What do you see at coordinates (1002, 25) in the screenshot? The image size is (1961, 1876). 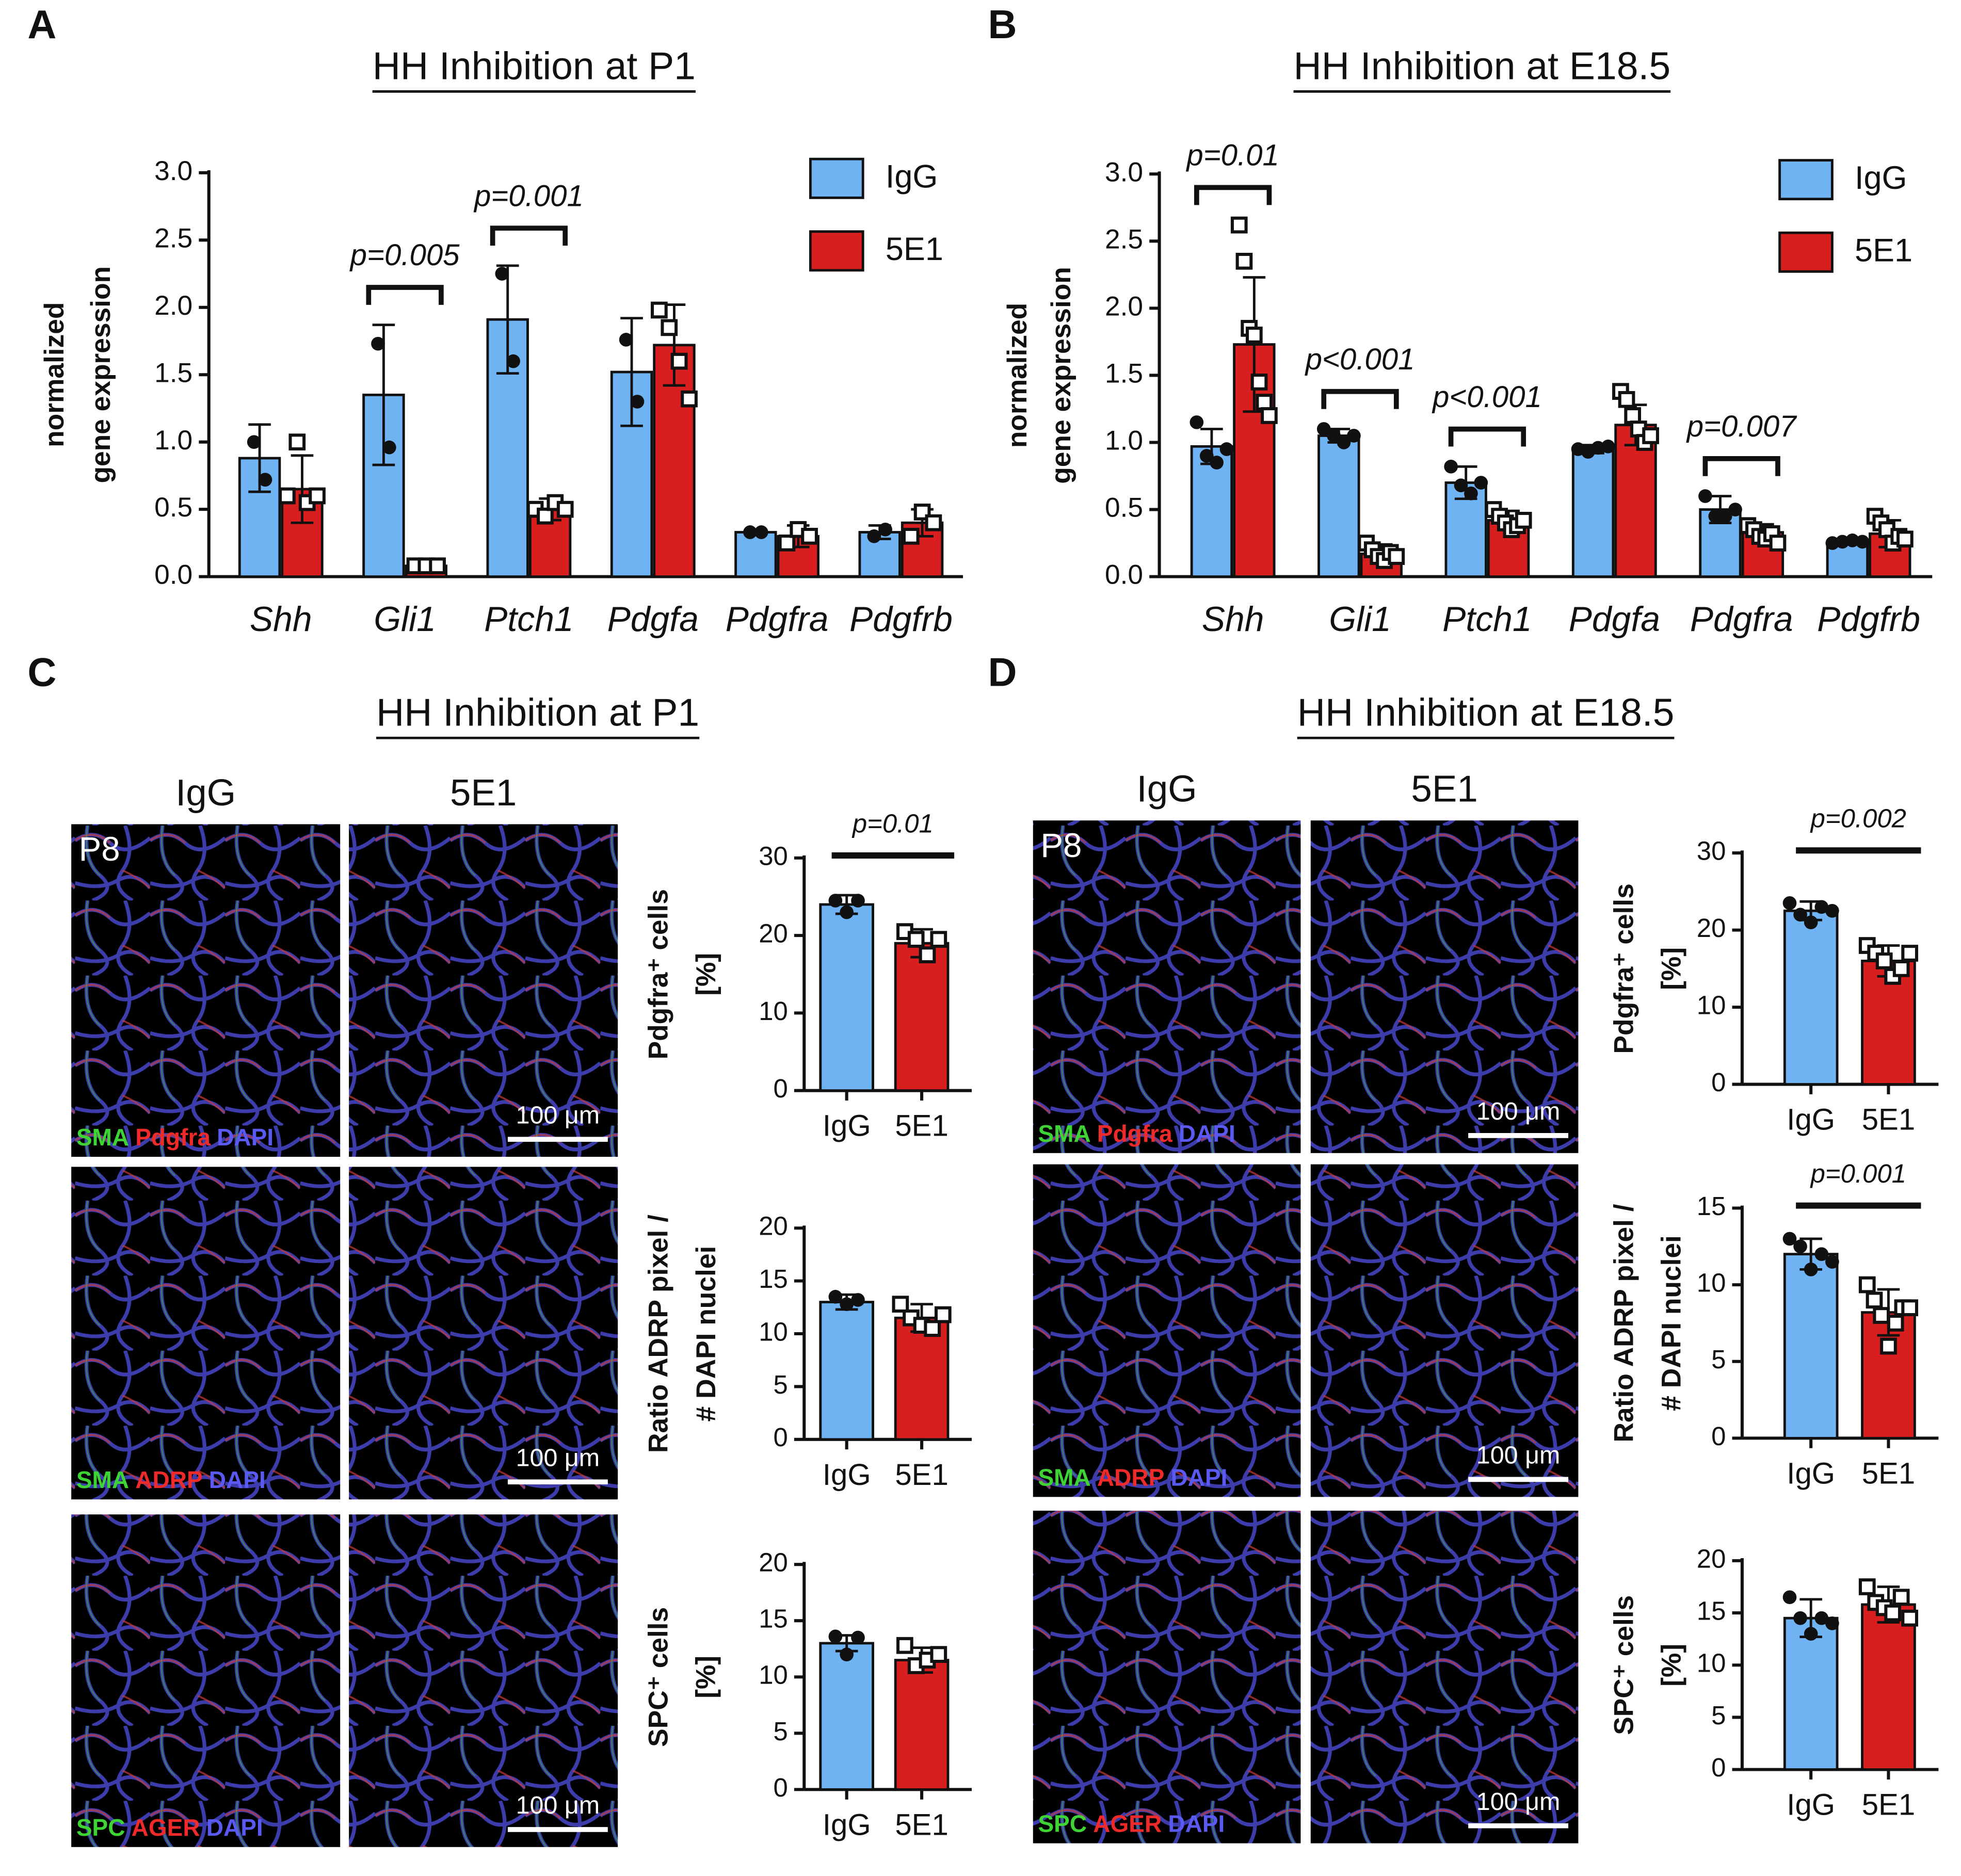 I see `panel-letter: B` at bounding box center [1002, 25].